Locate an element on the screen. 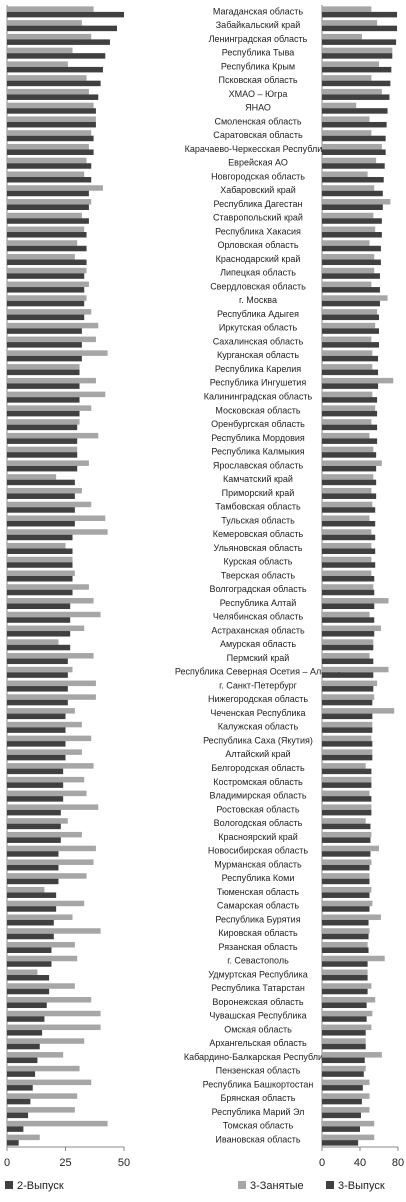 This screenshot has width=406, height=1202. y-tick-label: Республика Мордовия is located at coordinates (258, 438).